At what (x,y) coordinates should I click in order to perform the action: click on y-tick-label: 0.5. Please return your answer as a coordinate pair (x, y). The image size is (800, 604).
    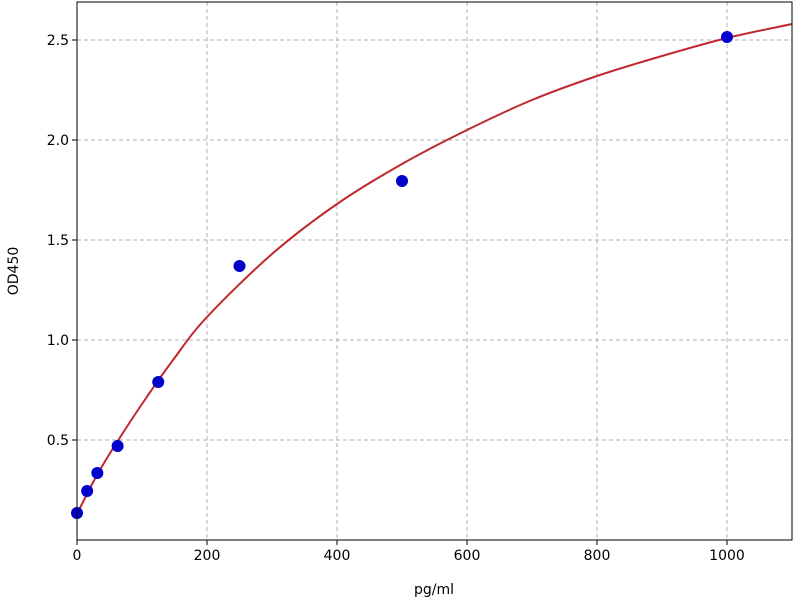
    Looking at the image, I should click on (58, 441).